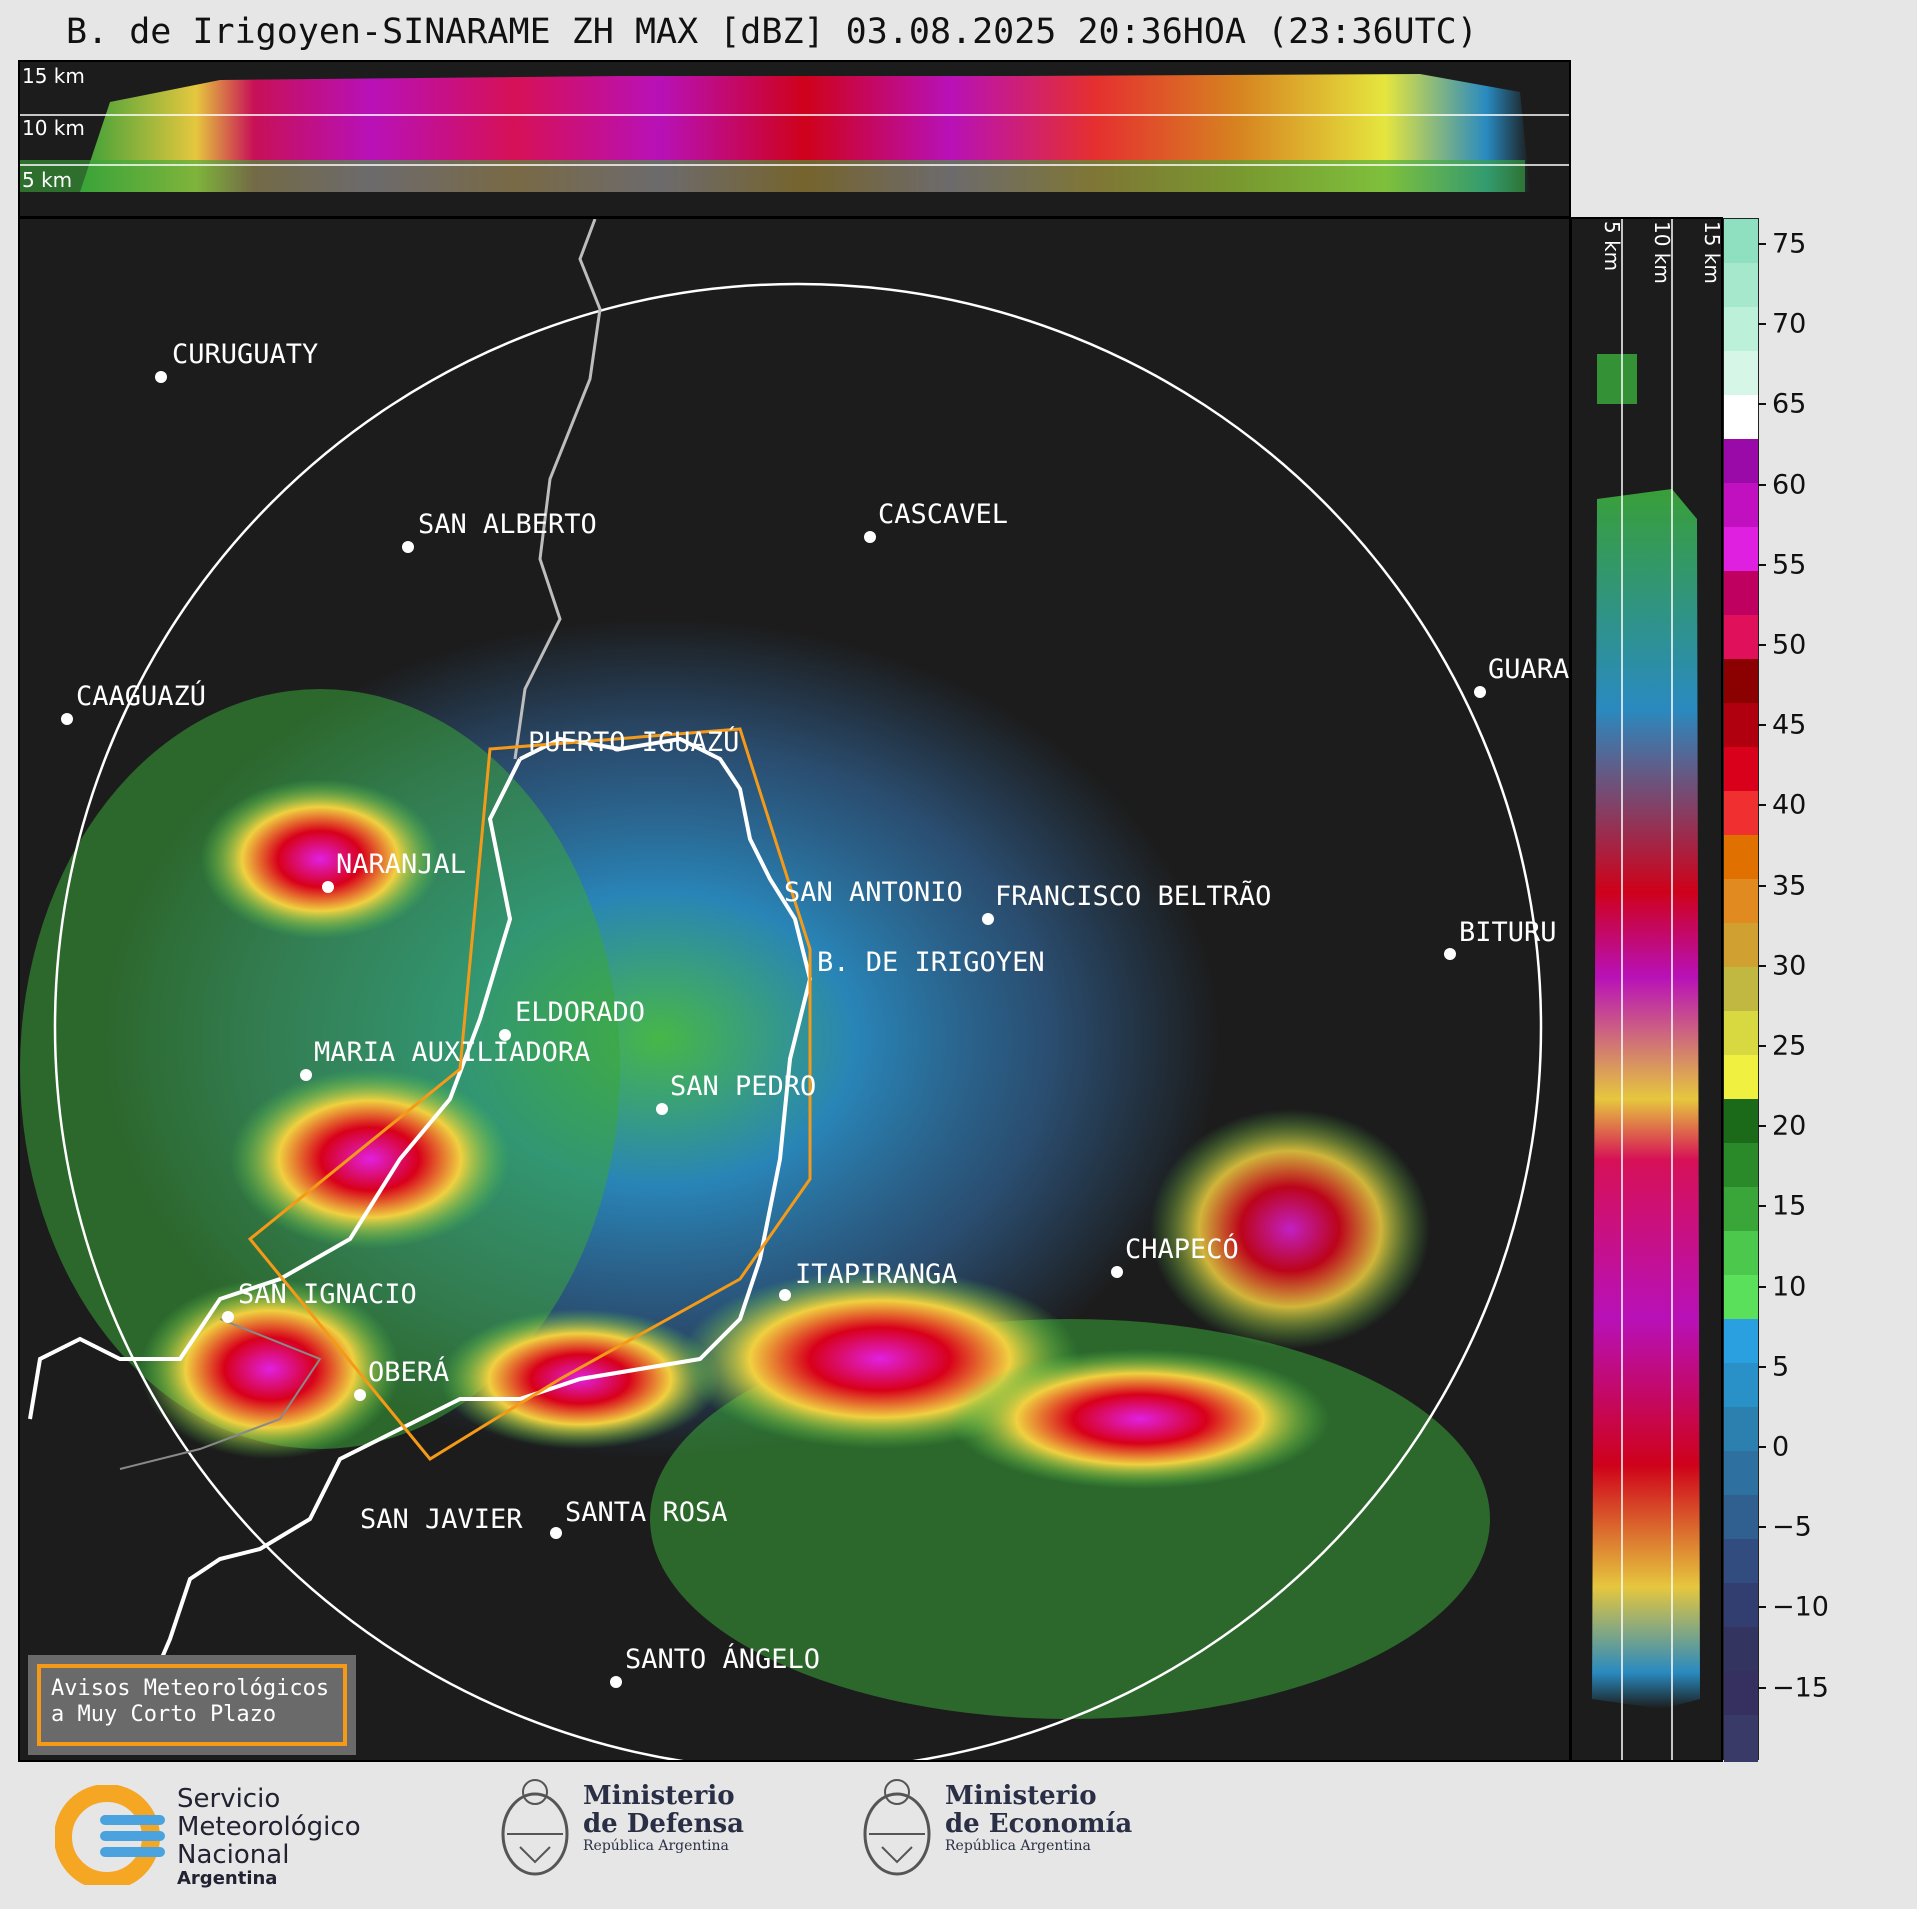 The height and width of the screenshot is (1909, 1917). Describe the element at coordinates (1612, 246) in the screenshot. I see `side-km-label-5: 5 km` at that location.